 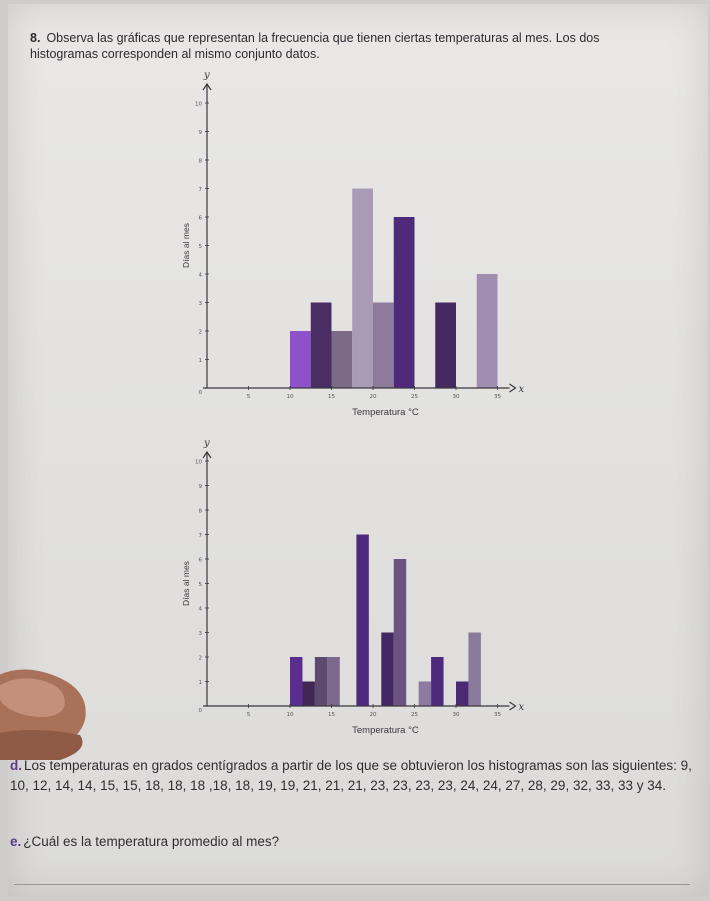 I want to click on histogram-2-y-letter: y, so click(x=206, y=443).